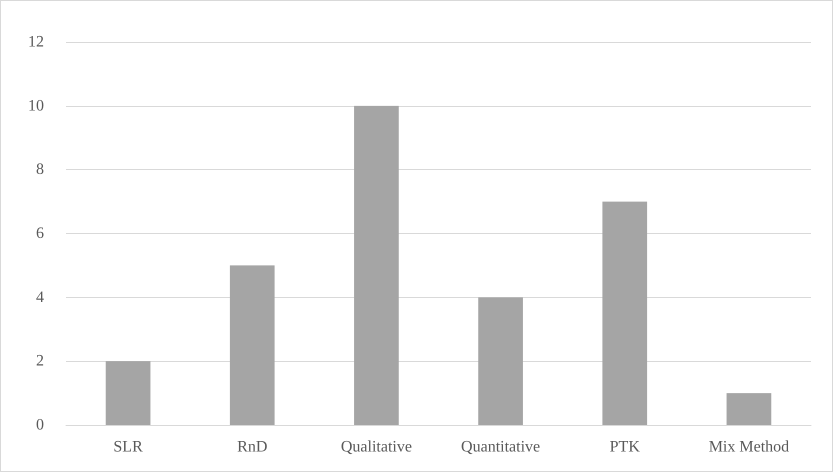  Describe the element at coordinates (40, 425) in the screenshot. I see `y-tick-label: 0` at that location.